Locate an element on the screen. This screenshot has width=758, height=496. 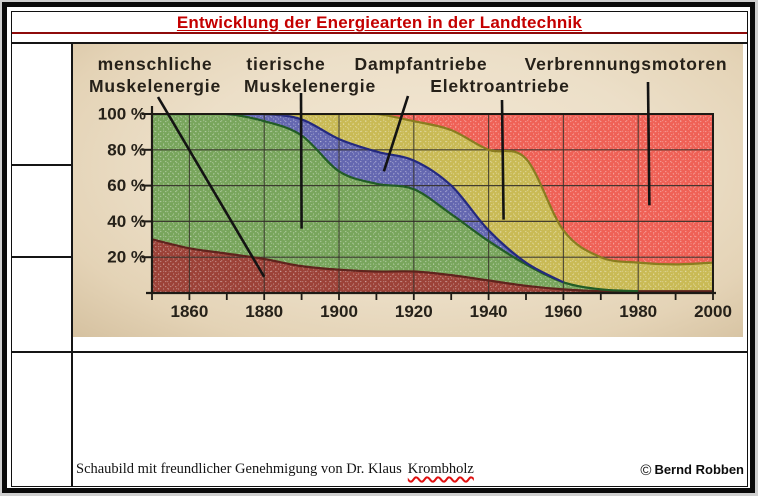
copyright: © Bernd Robben is located at coordinates (689, 470).